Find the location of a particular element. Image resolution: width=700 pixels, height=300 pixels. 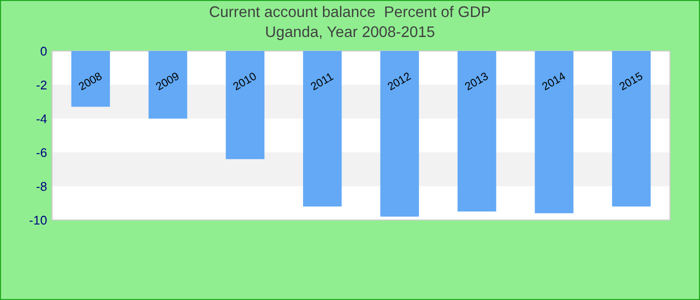

y-tick-label: -2 is located at coordinates (41, 85).